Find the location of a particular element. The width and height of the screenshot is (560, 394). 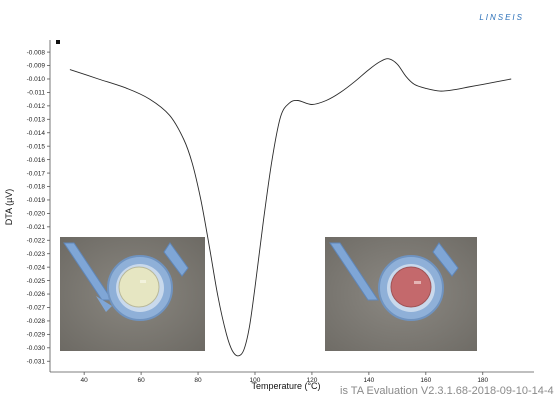

x-tick-label: 40 is located at coordinates (85, 380).